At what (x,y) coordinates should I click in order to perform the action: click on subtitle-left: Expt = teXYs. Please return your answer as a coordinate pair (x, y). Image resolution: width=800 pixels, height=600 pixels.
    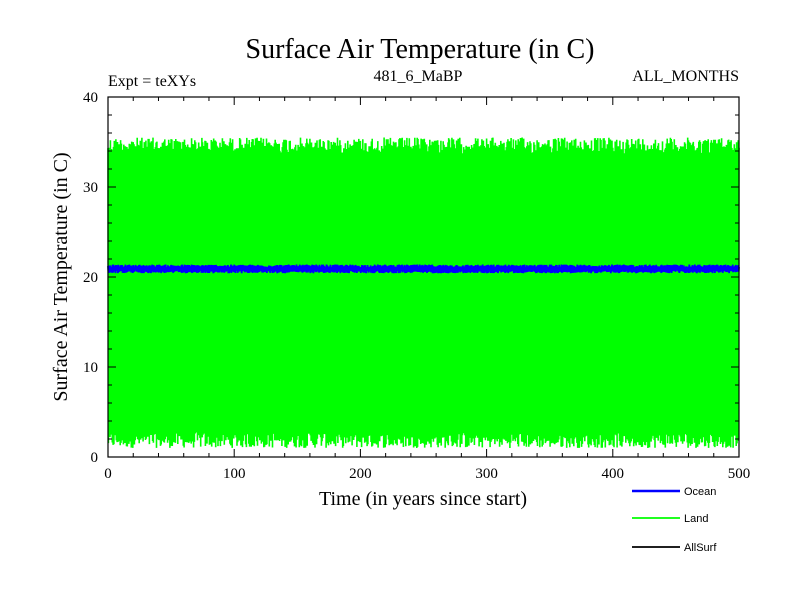
    Looking at the image, I should click on (152, 81).